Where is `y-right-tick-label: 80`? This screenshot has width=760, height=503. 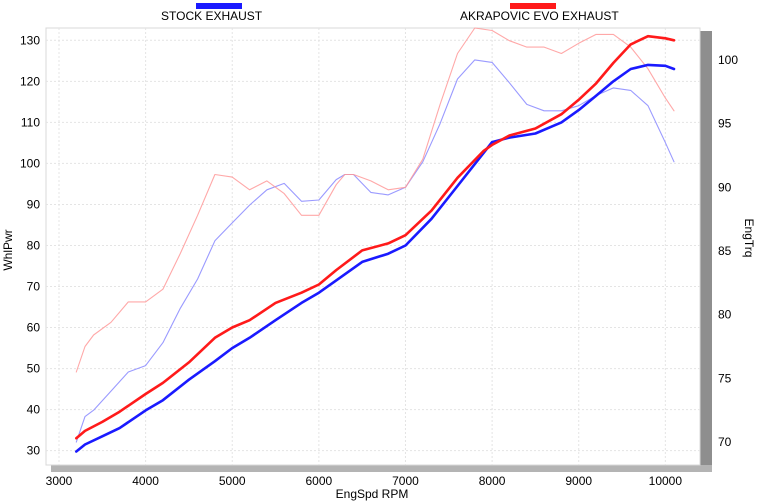
y-right-tick-label: 80 is located at coordinates (725, 315).